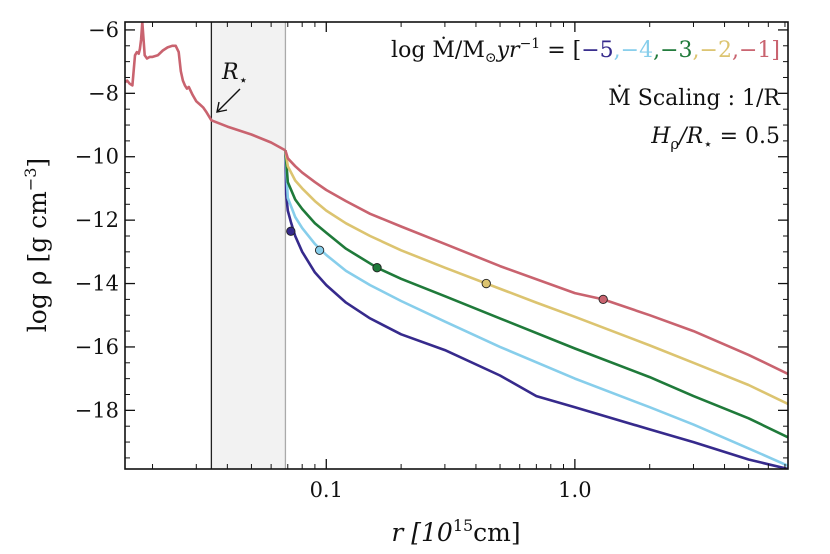  Describe the element at coordinates (455, 531) in the screenshot. I see `x-axis-label: r [1015cm]` at that location.